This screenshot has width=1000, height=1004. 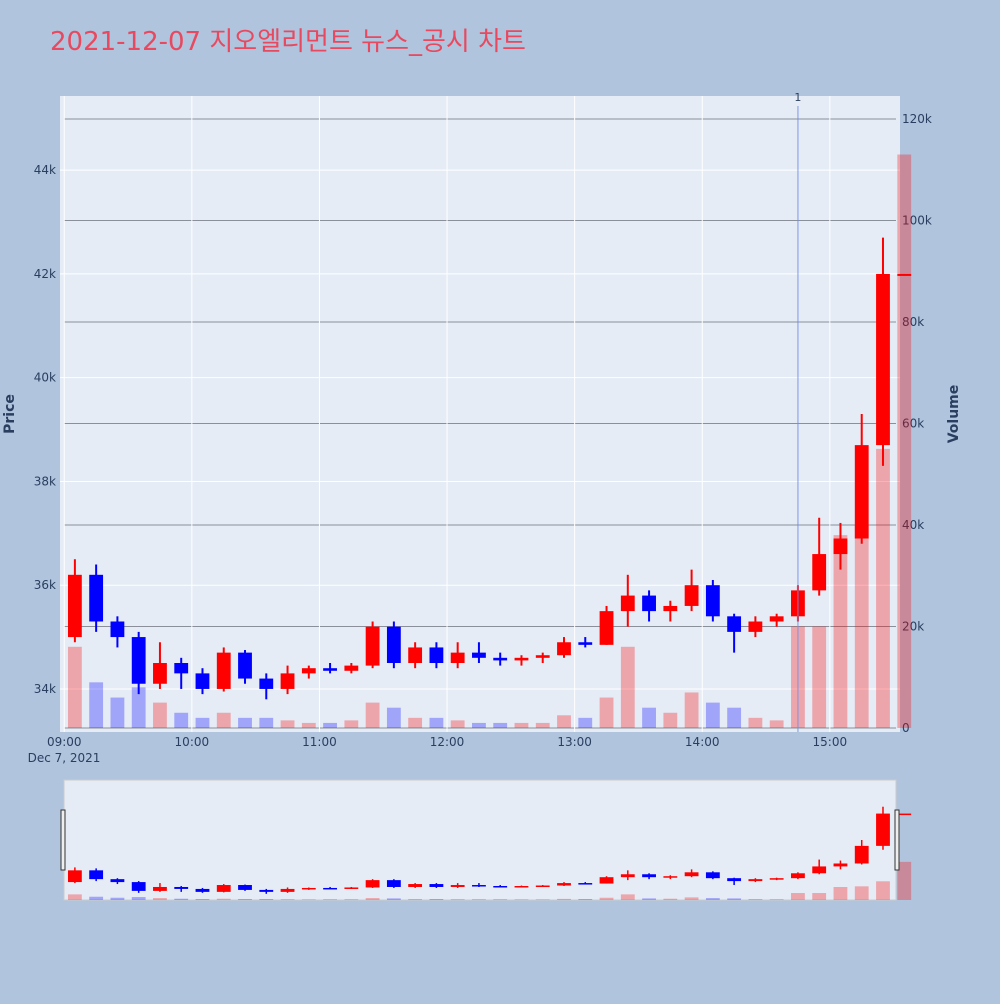 I want to click on y2-axis-title: Volume, so click(x=954, y=414).